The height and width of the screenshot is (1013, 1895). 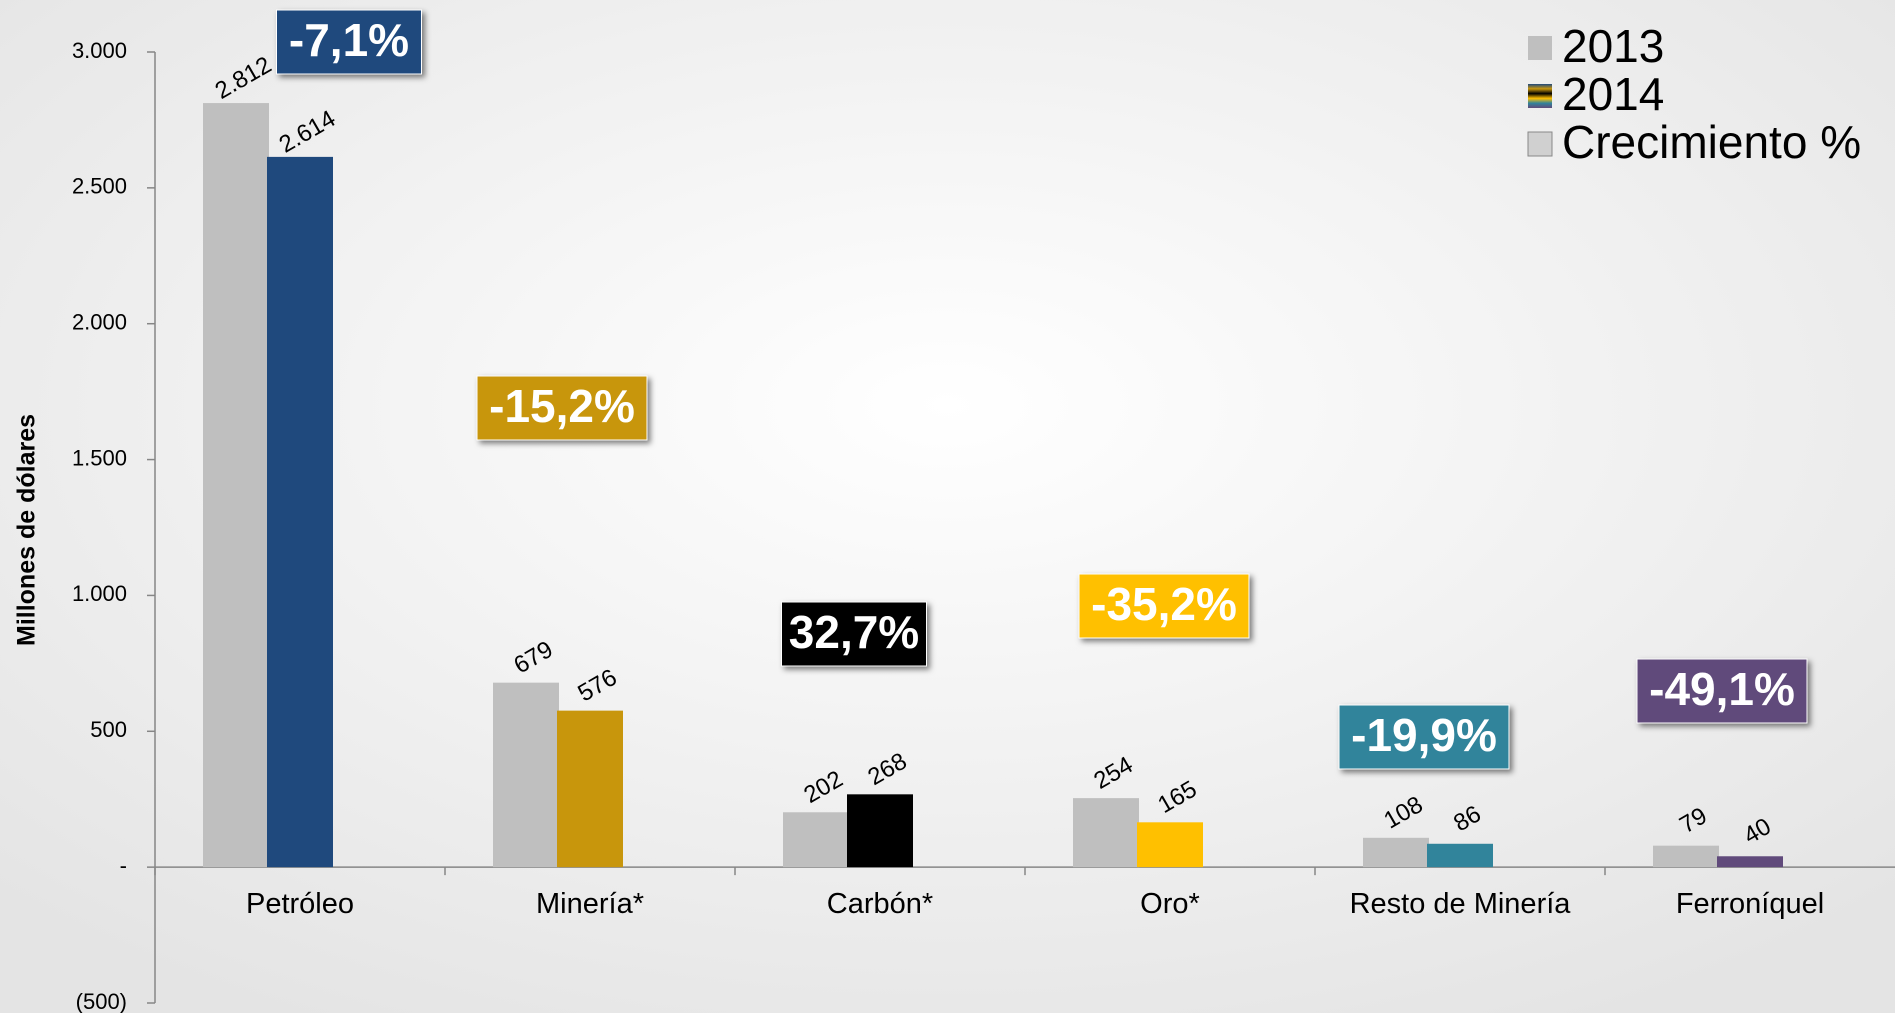 What do you see at coordinates (108, 729) in the screenshot?
I see `y-tick-label: 500` at bounding box center [108, 729].